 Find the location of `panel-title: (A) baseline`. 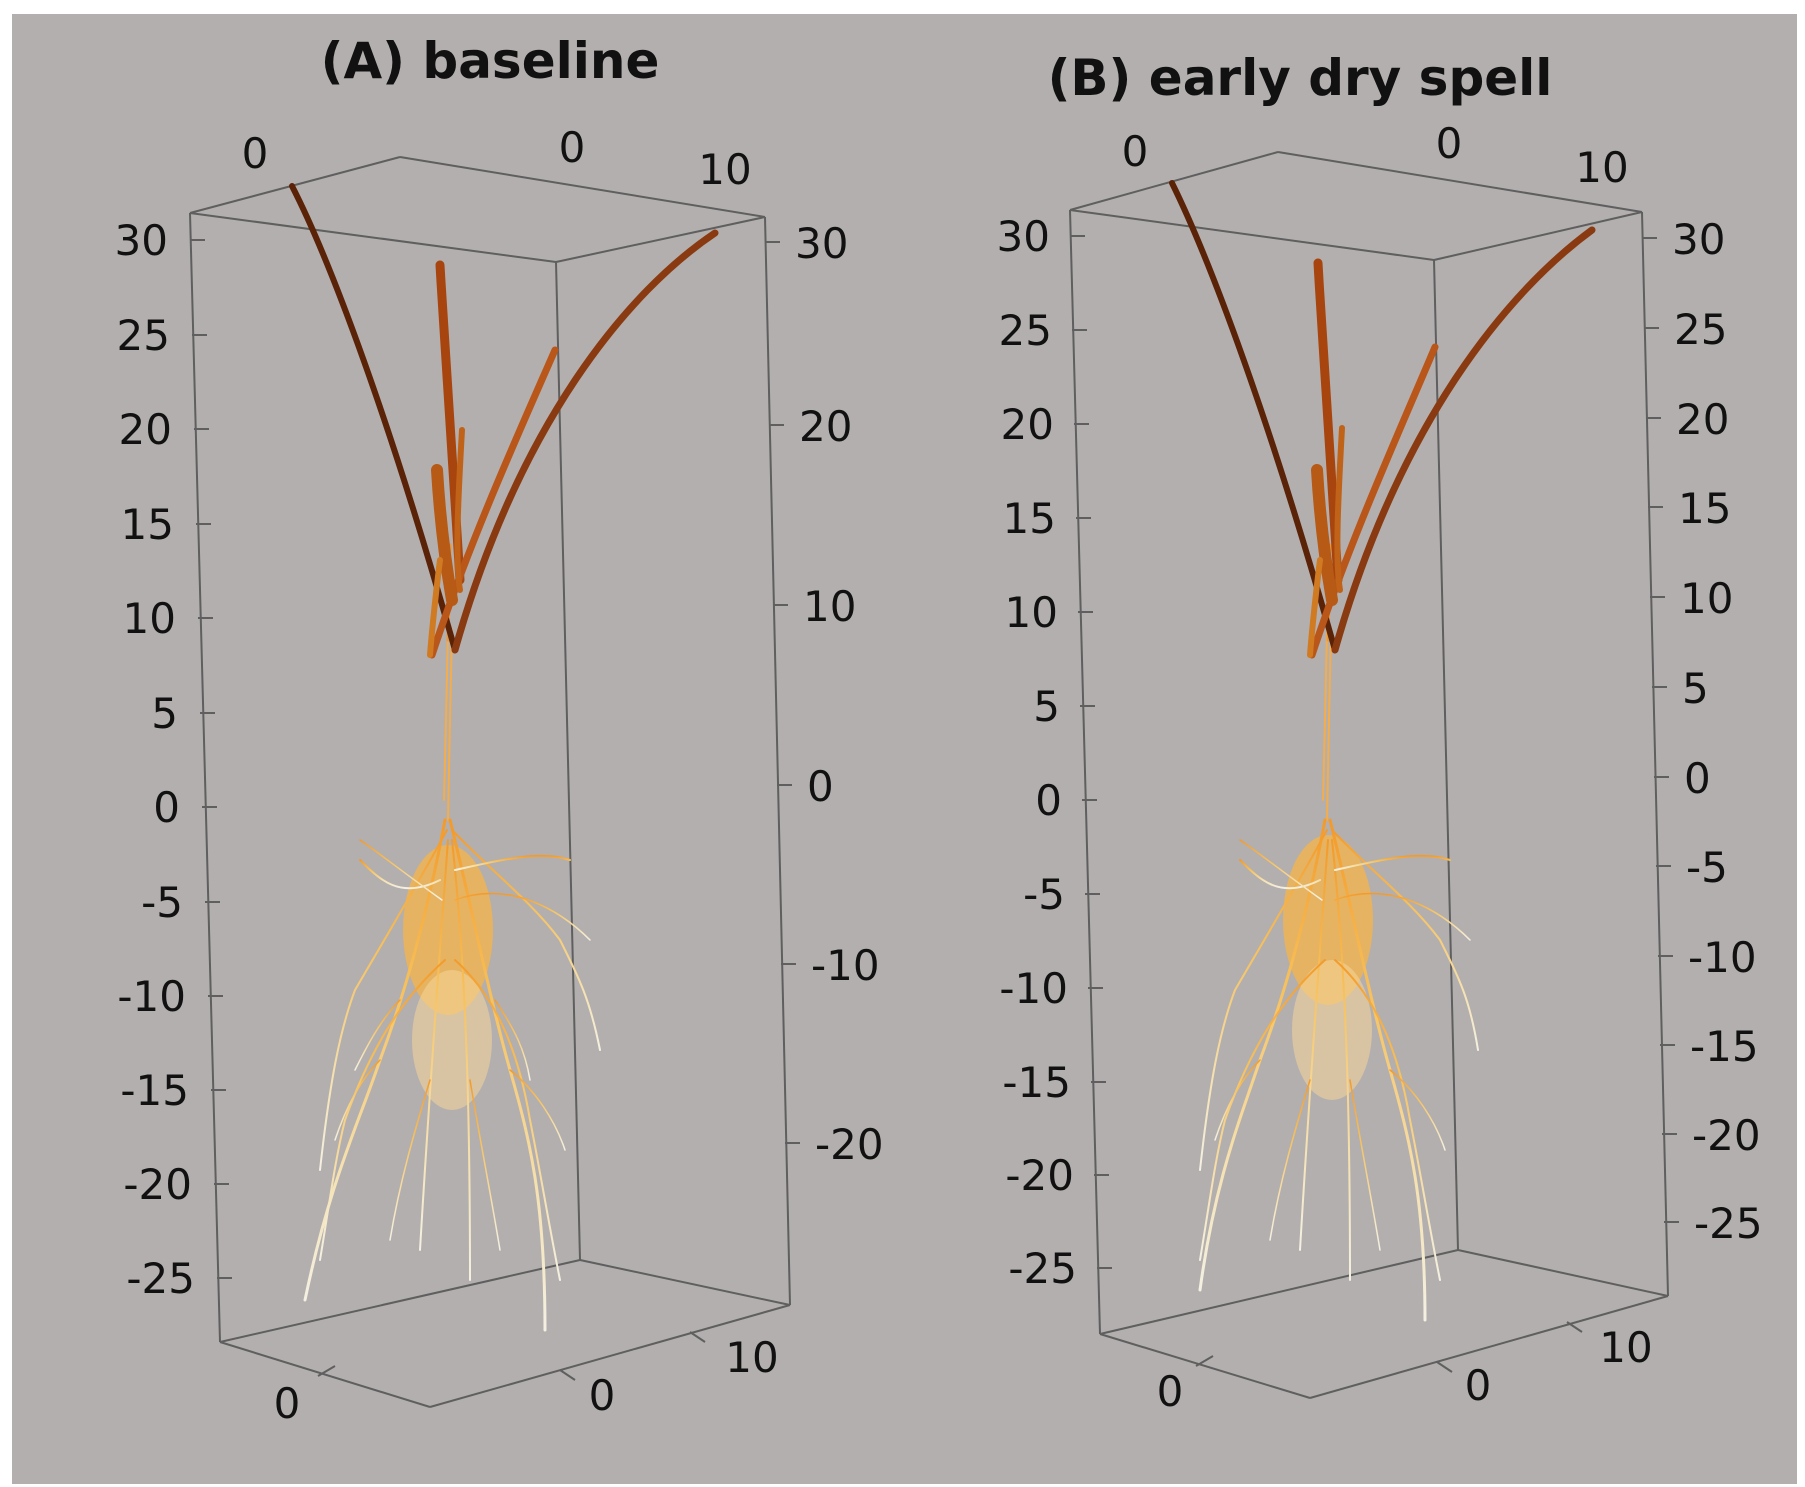

panel-title: (A) baseline is located at coordinates (490, 61).